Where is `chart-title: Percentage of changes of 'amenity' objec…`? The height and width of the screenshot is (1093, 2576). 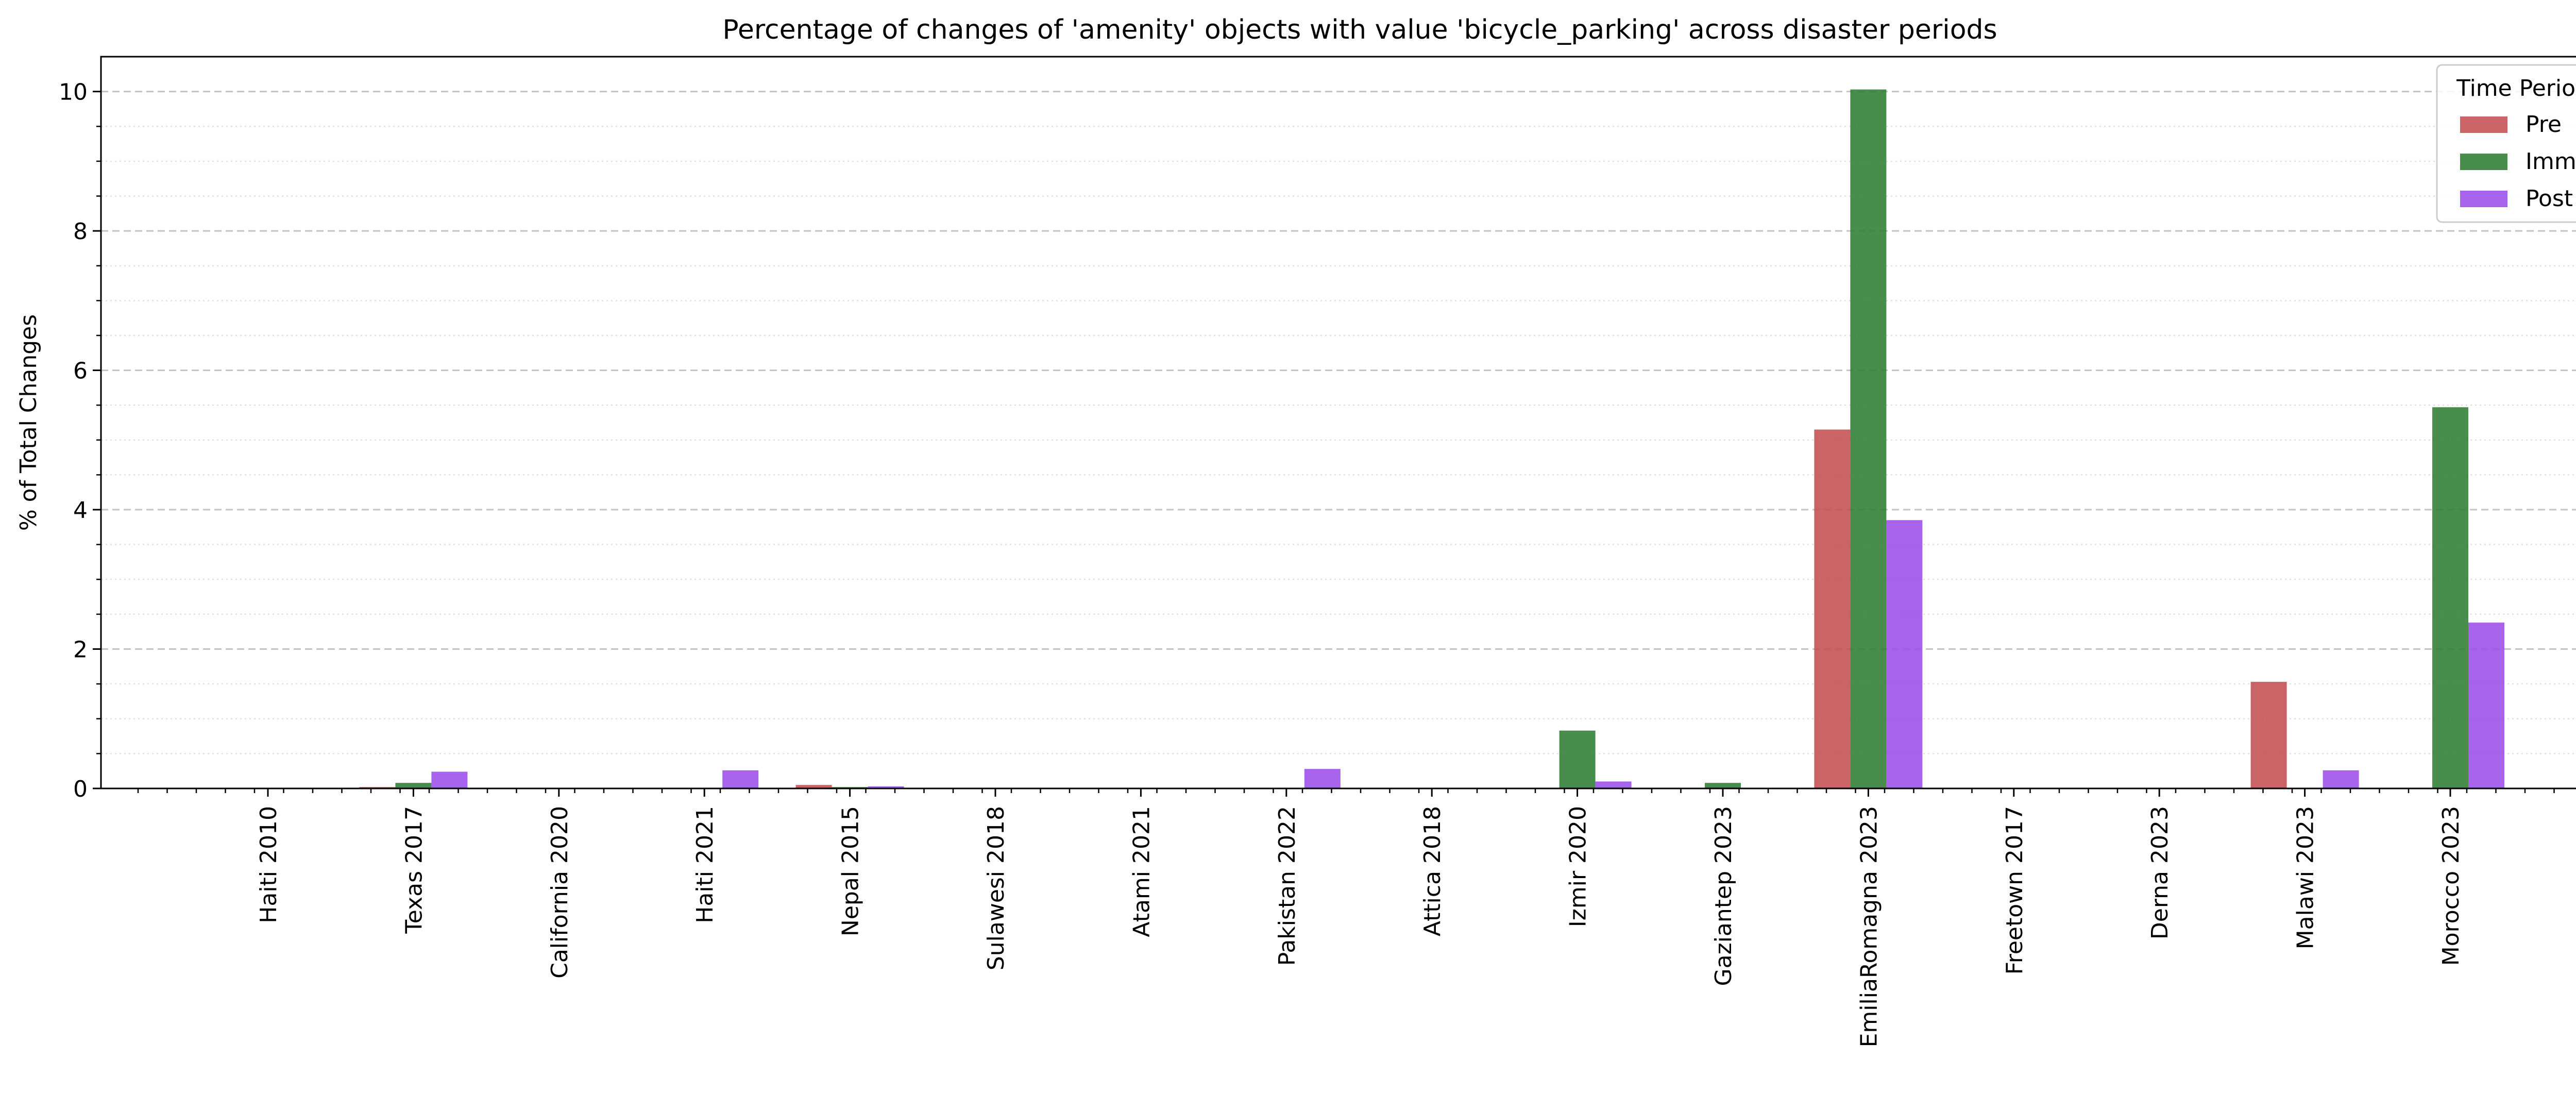 chart-title: Percentage of changes of 'amenity' objec… is located at coordinates (1359, 29).